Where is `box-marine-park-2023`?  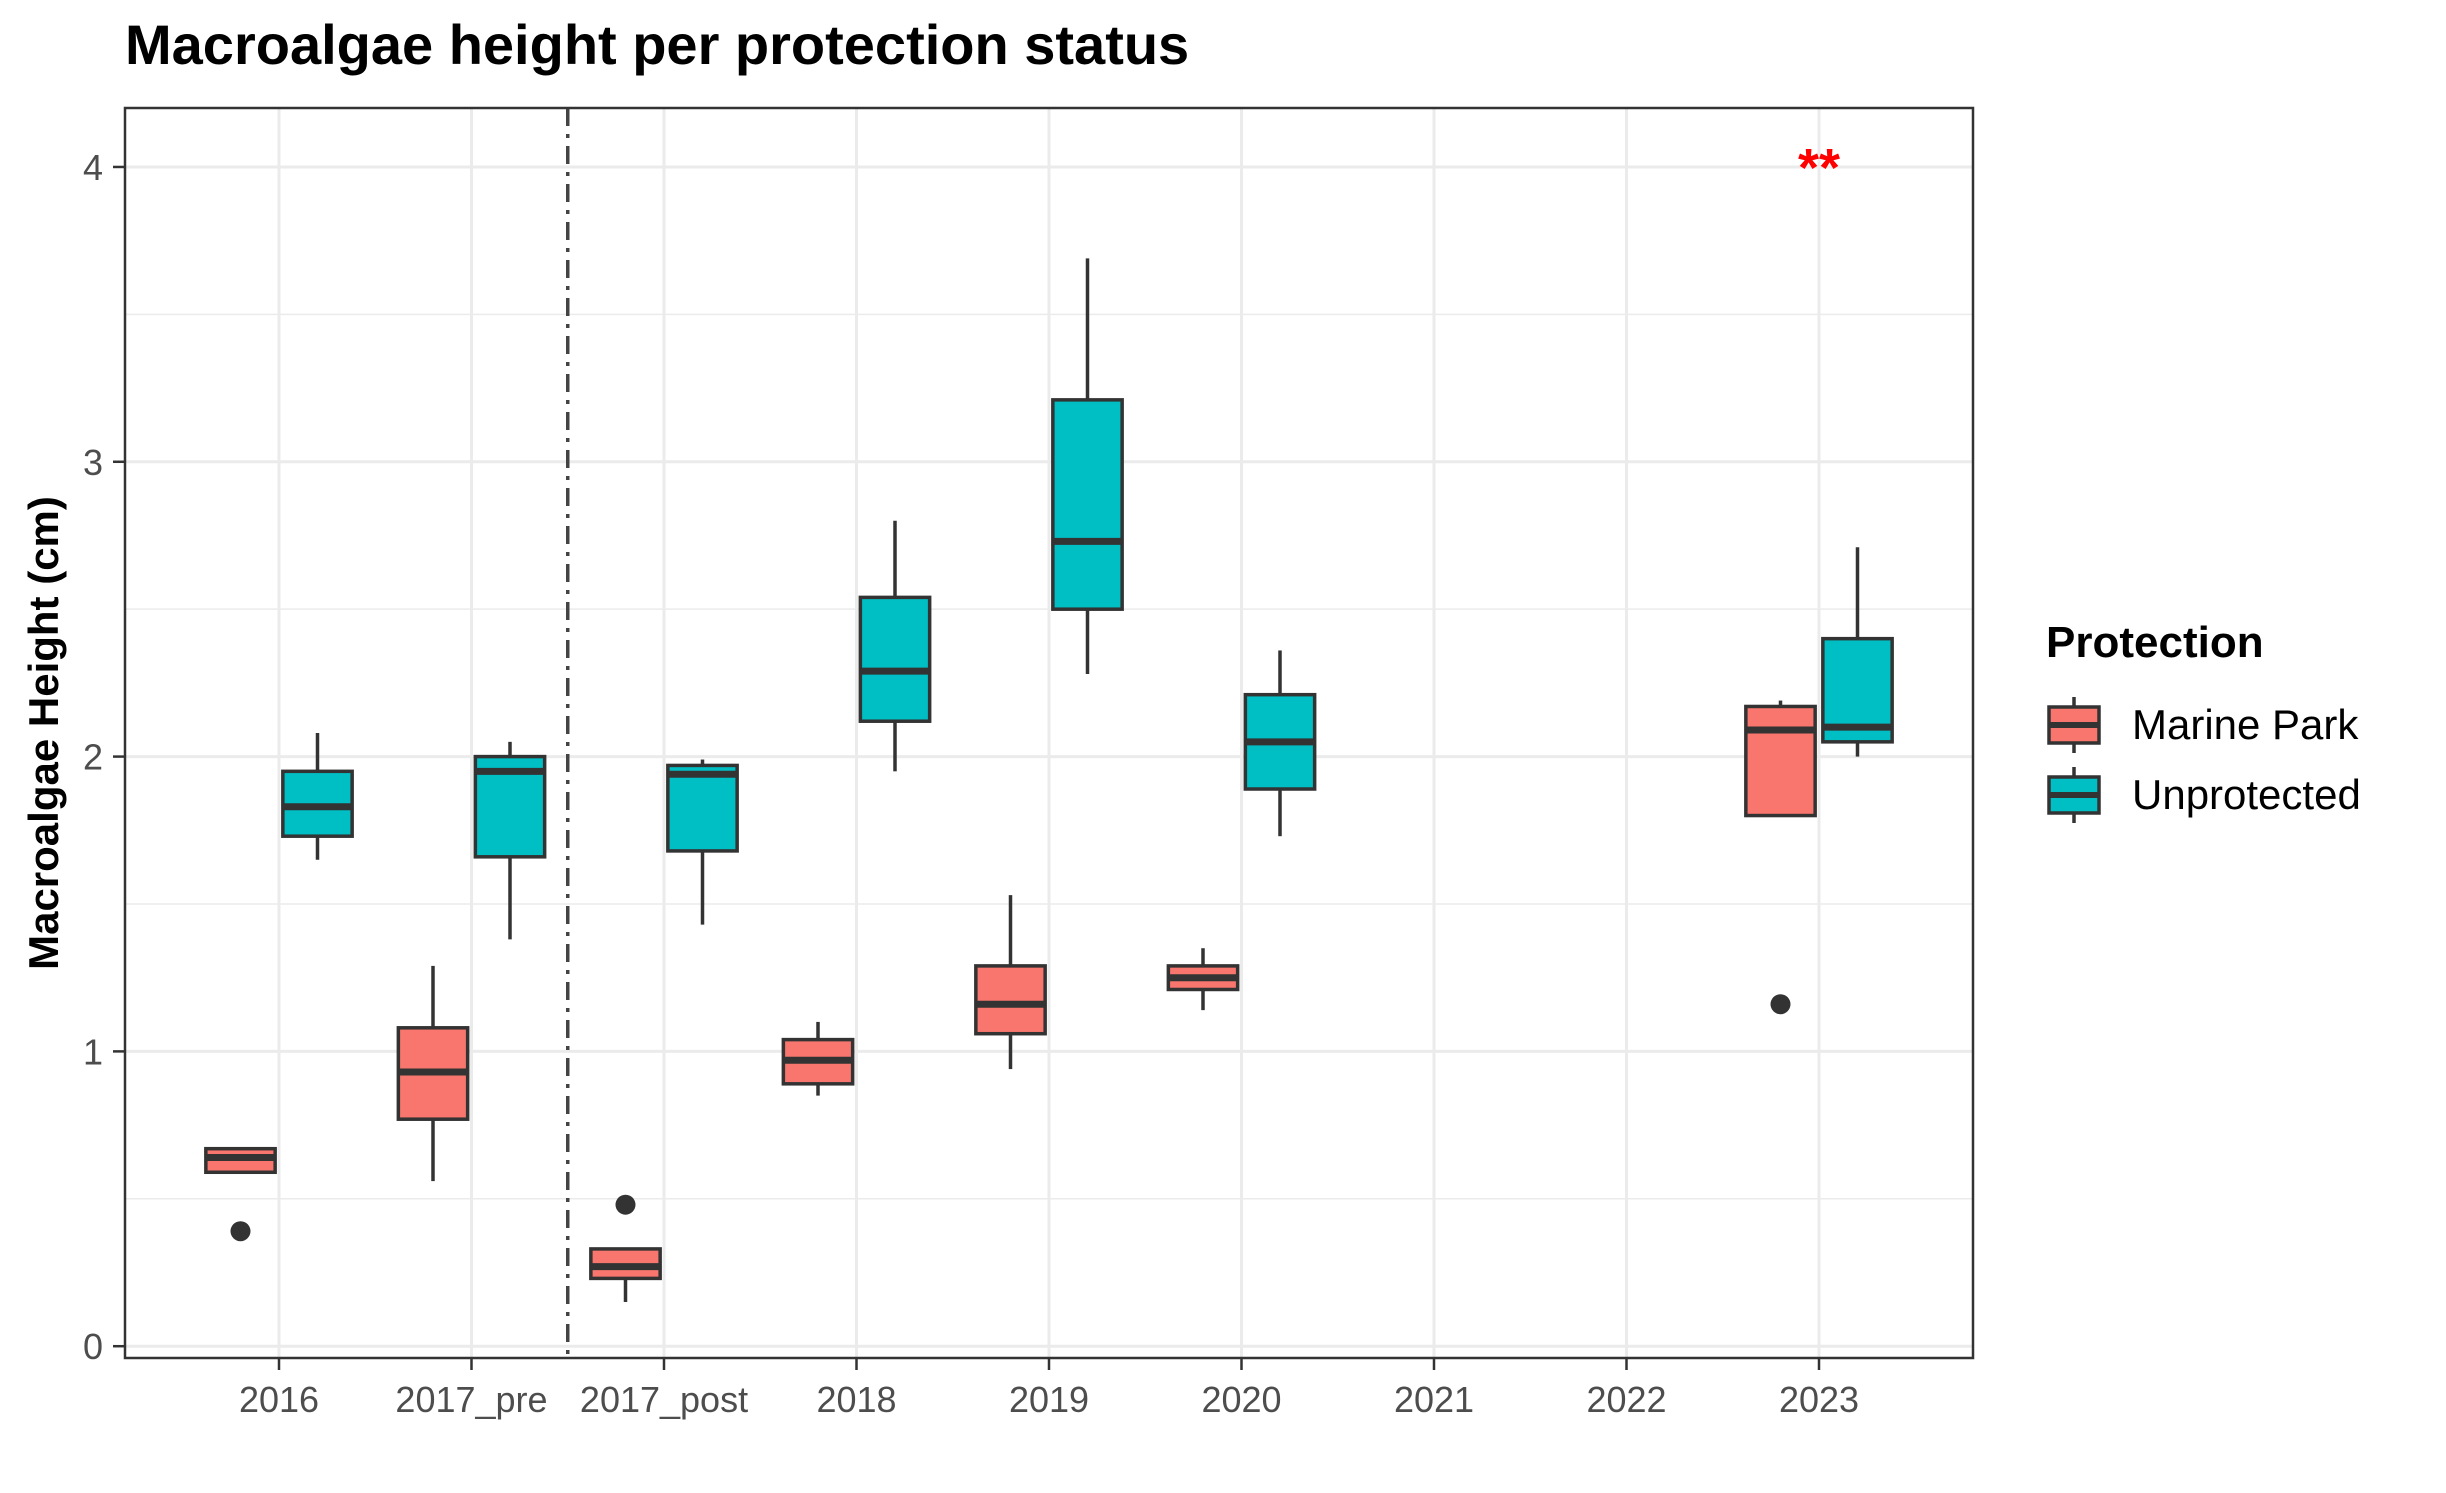 box-marine-park-2023 is located at coordinates (1780, 761).